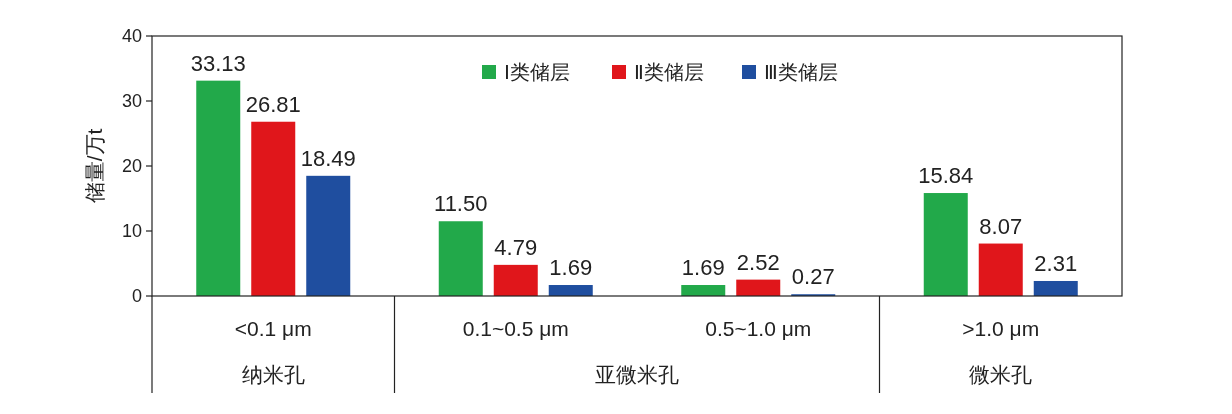 This screenshot has width=1232, height=414. I want to click on text: 纳米孔, so click(273, 374).